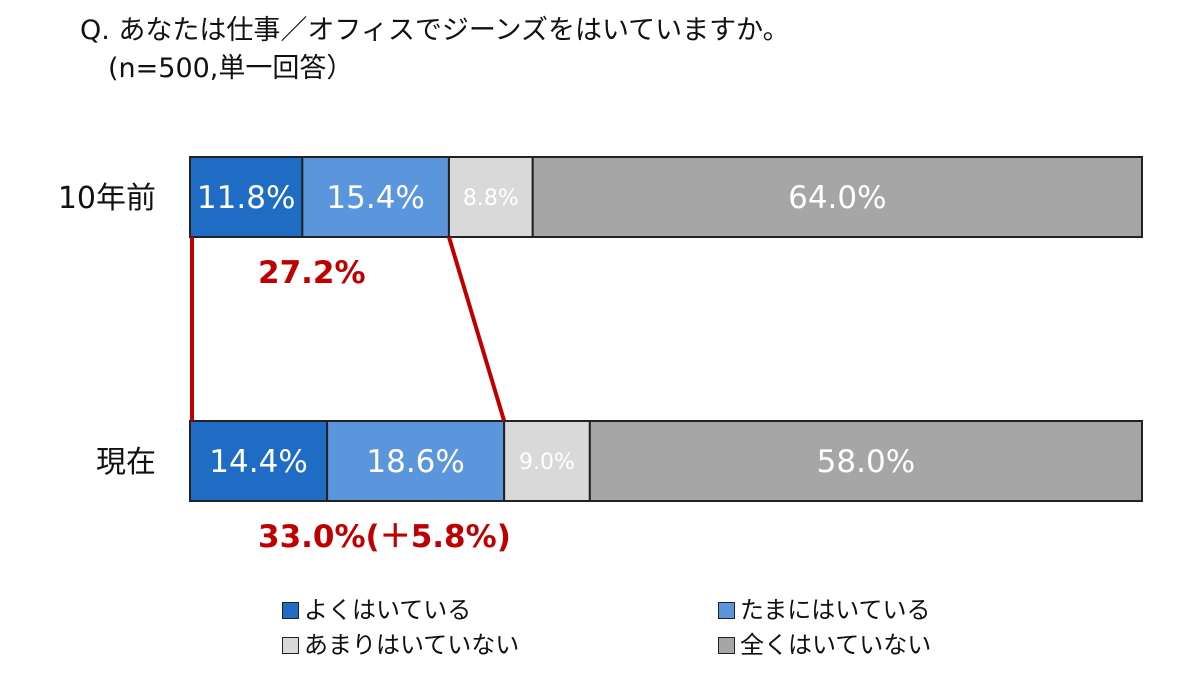 The width and height of the screenshot is (1200, 680). I want to click on annotation-label: 27.2%, so click(312, 273).